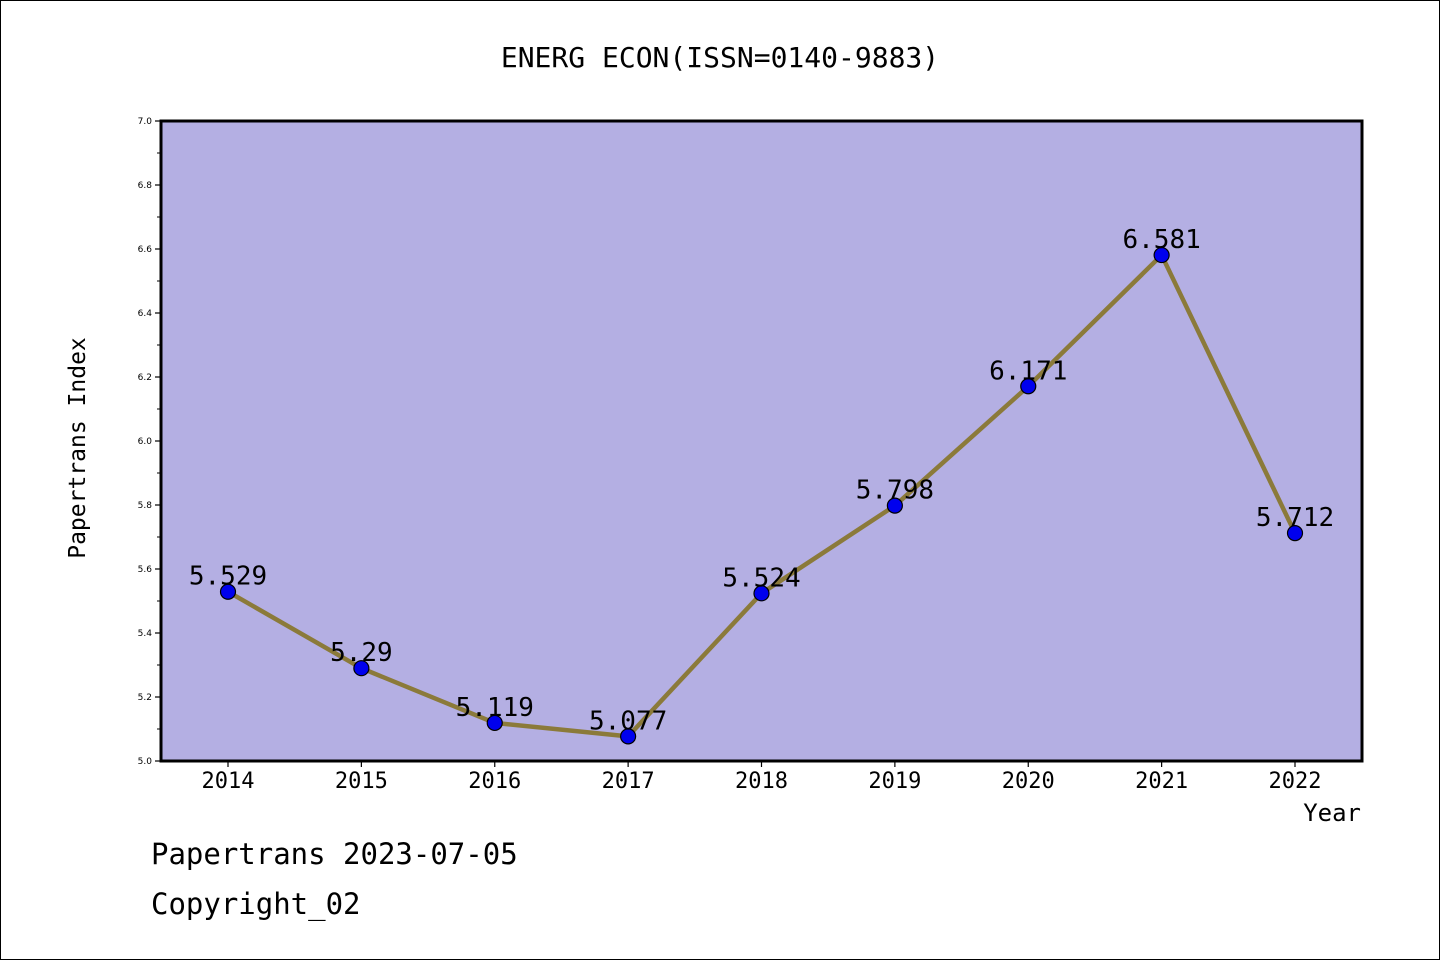 Image resolution: width=1440 pixels, height=960 pixels. Describe the element at coordinates (145, 634) in the screenshot. I see `y-tick-label: 5.4` at that location.